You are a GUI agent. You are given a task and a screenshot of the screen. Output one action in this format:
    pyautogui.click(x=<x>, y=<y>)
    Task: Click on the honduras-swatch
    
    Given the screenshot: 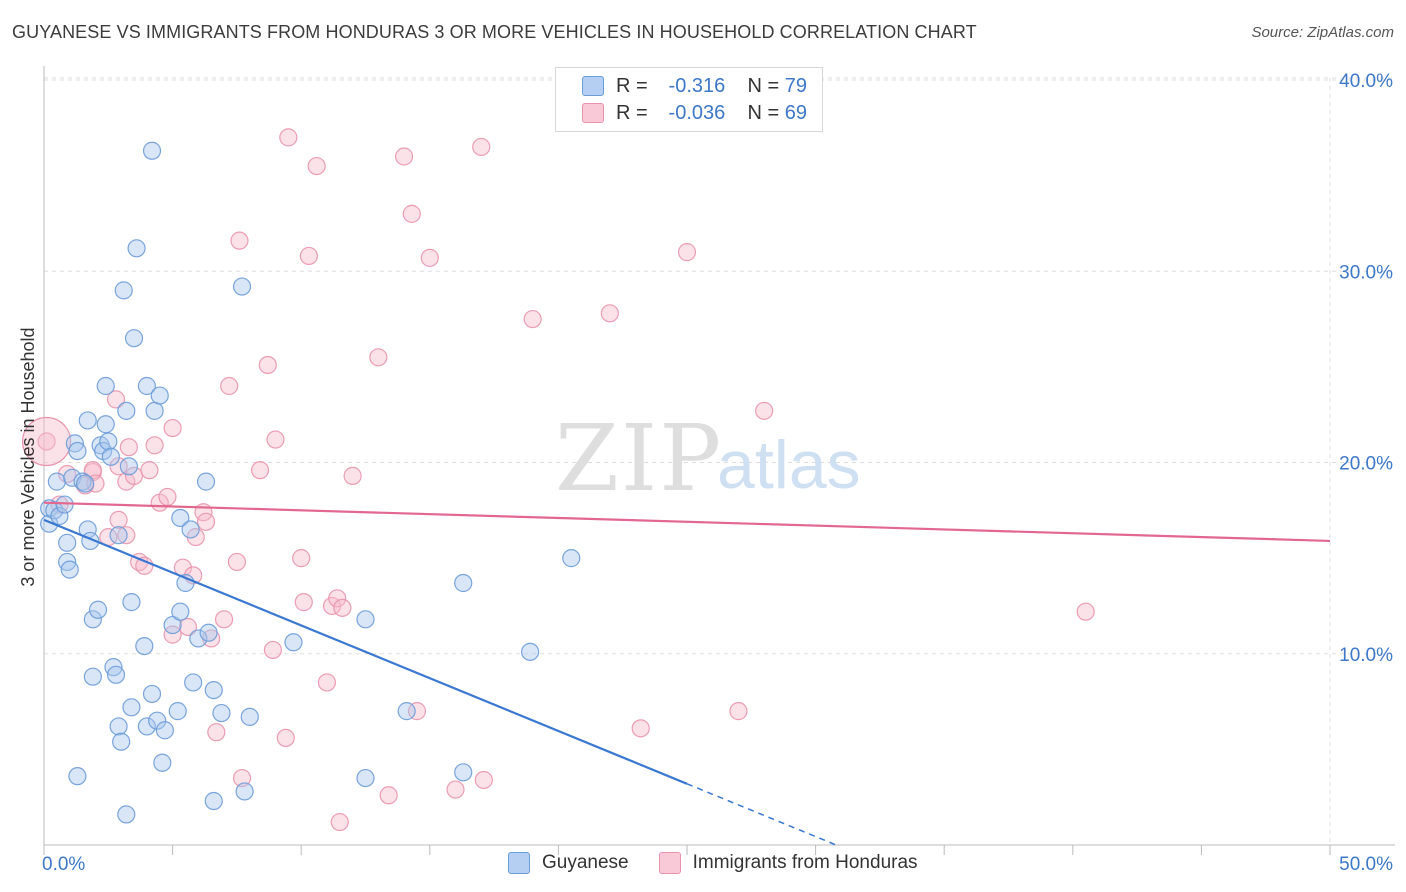 What is the action you would take?
    pyautogui.click(x=593, y=113)
    